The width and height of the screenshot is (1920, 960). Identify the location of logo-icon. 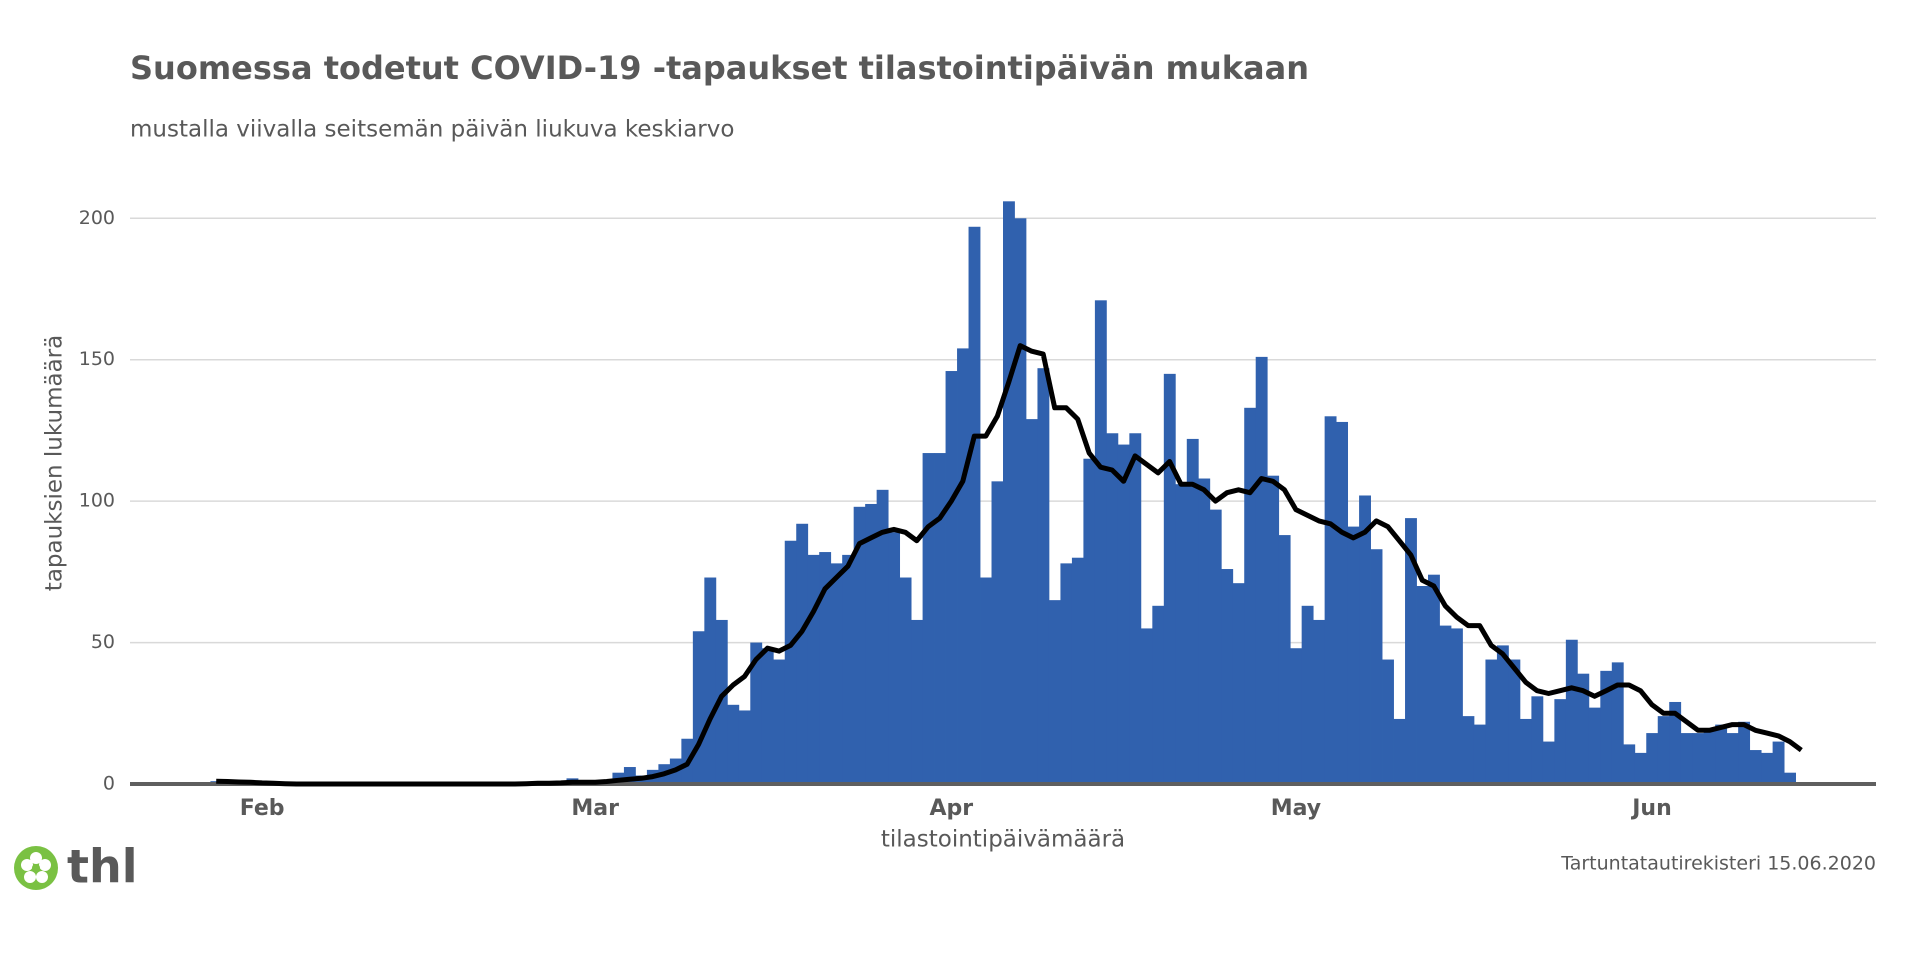
(36, 868).